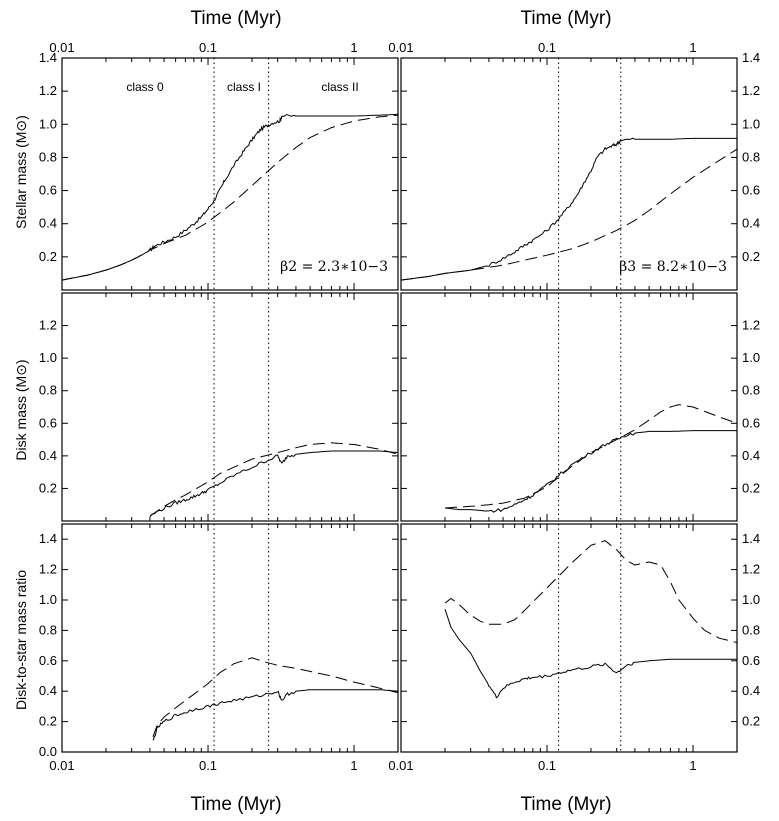  I want to click on class-I-label: class I, so click(244, 87).